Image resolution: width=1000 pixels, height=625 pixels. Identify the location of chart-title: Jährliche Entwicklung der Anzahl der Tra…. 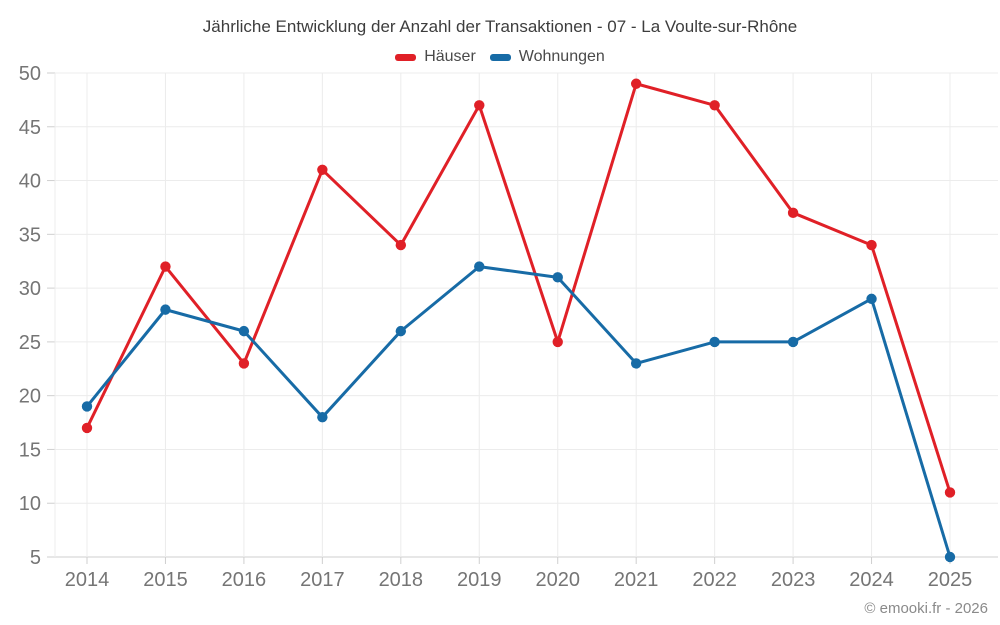
(500, 26).